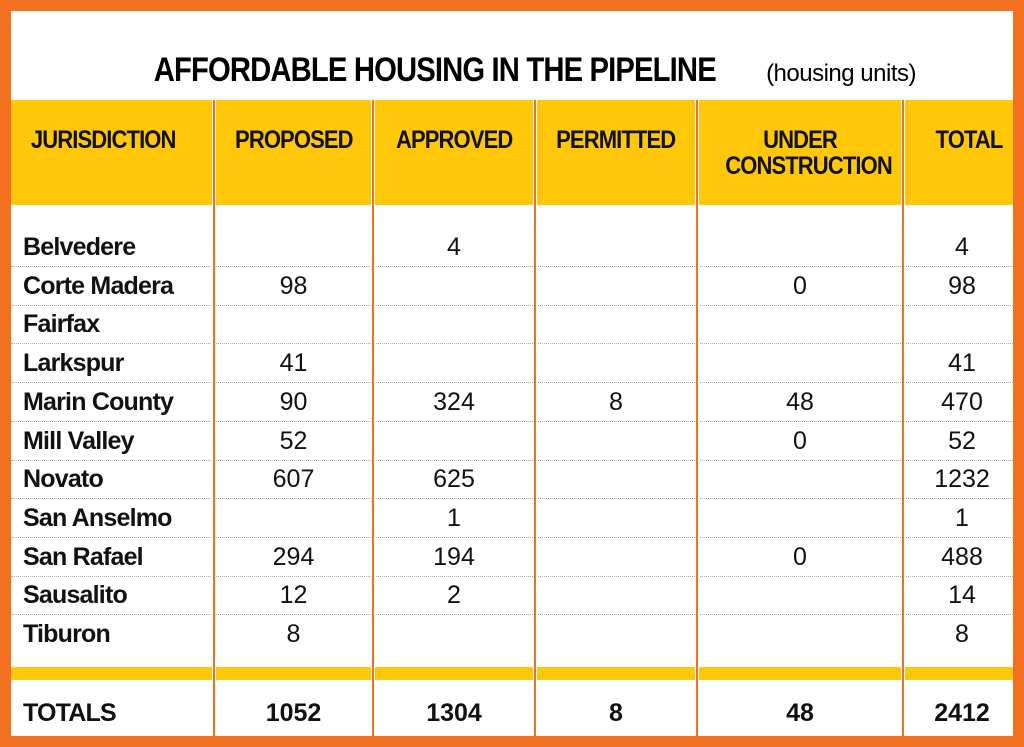  What do you see at coordinates (962, 479) in the screenshot?
I see `cell-total: 1232` at bounding box center [962, 479].